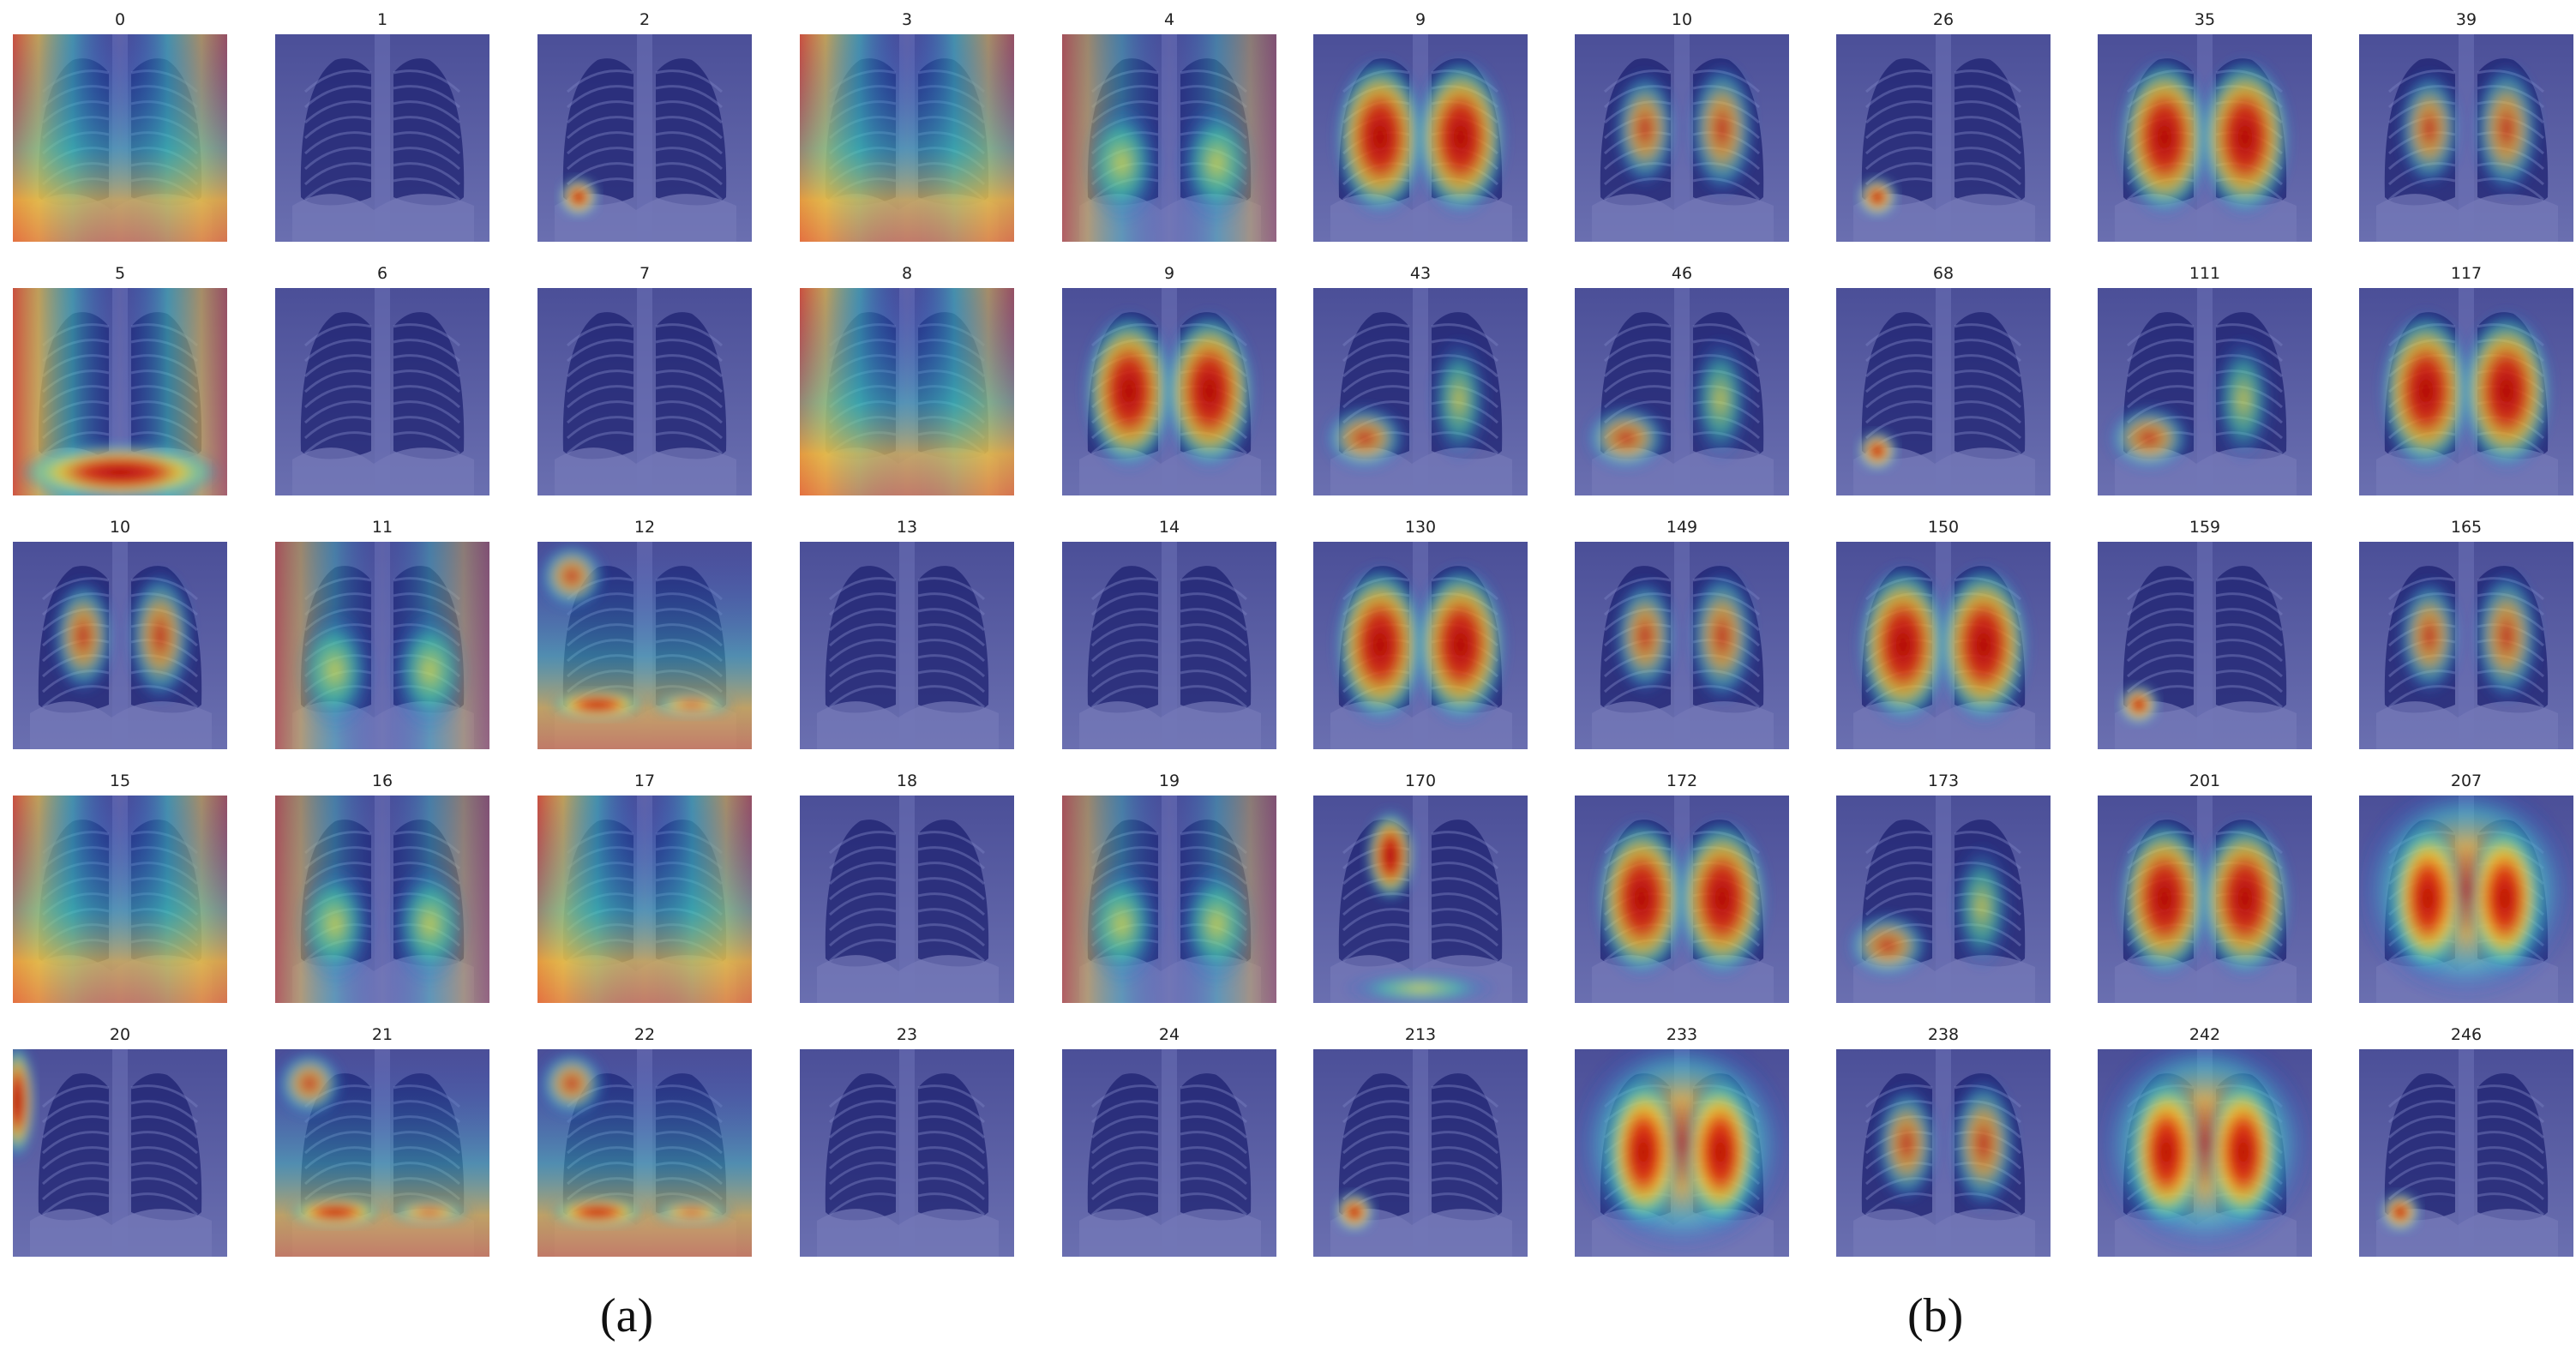 This screenshot has height=1357, width=2576. Describe the element at coordinates (2466, 273) in the screenshot. I see `tile-index-label: 117` at that location.